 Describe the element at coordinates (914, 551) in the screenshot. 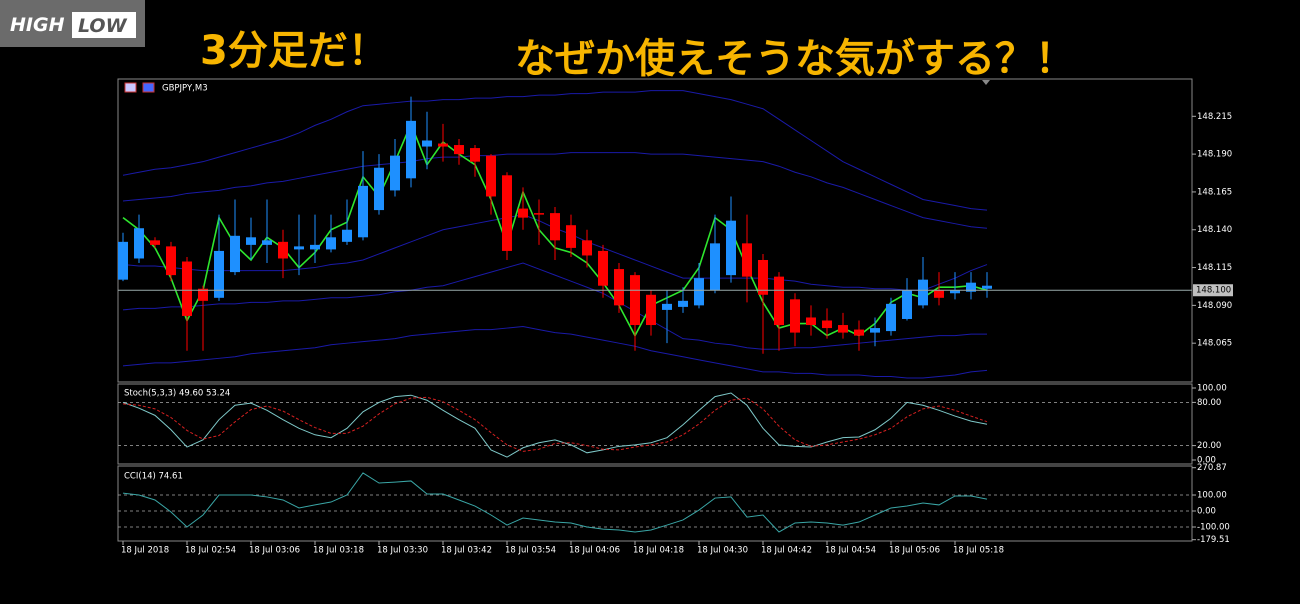

I see `x-tick-label: 18 Jul 05:06` at that location.